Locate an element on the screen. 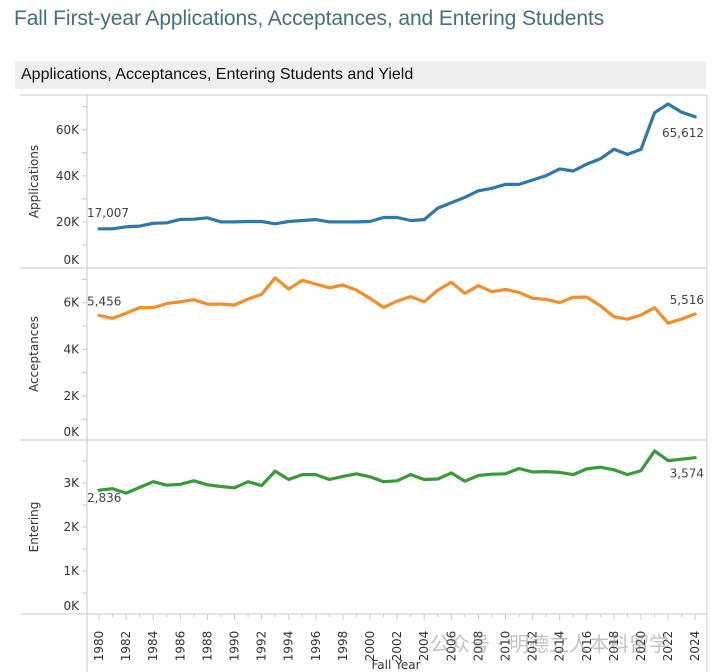 The height and width of the screenshot is (672, 715). y-axis-title: Acceptances is located at coordinates (34, 354).